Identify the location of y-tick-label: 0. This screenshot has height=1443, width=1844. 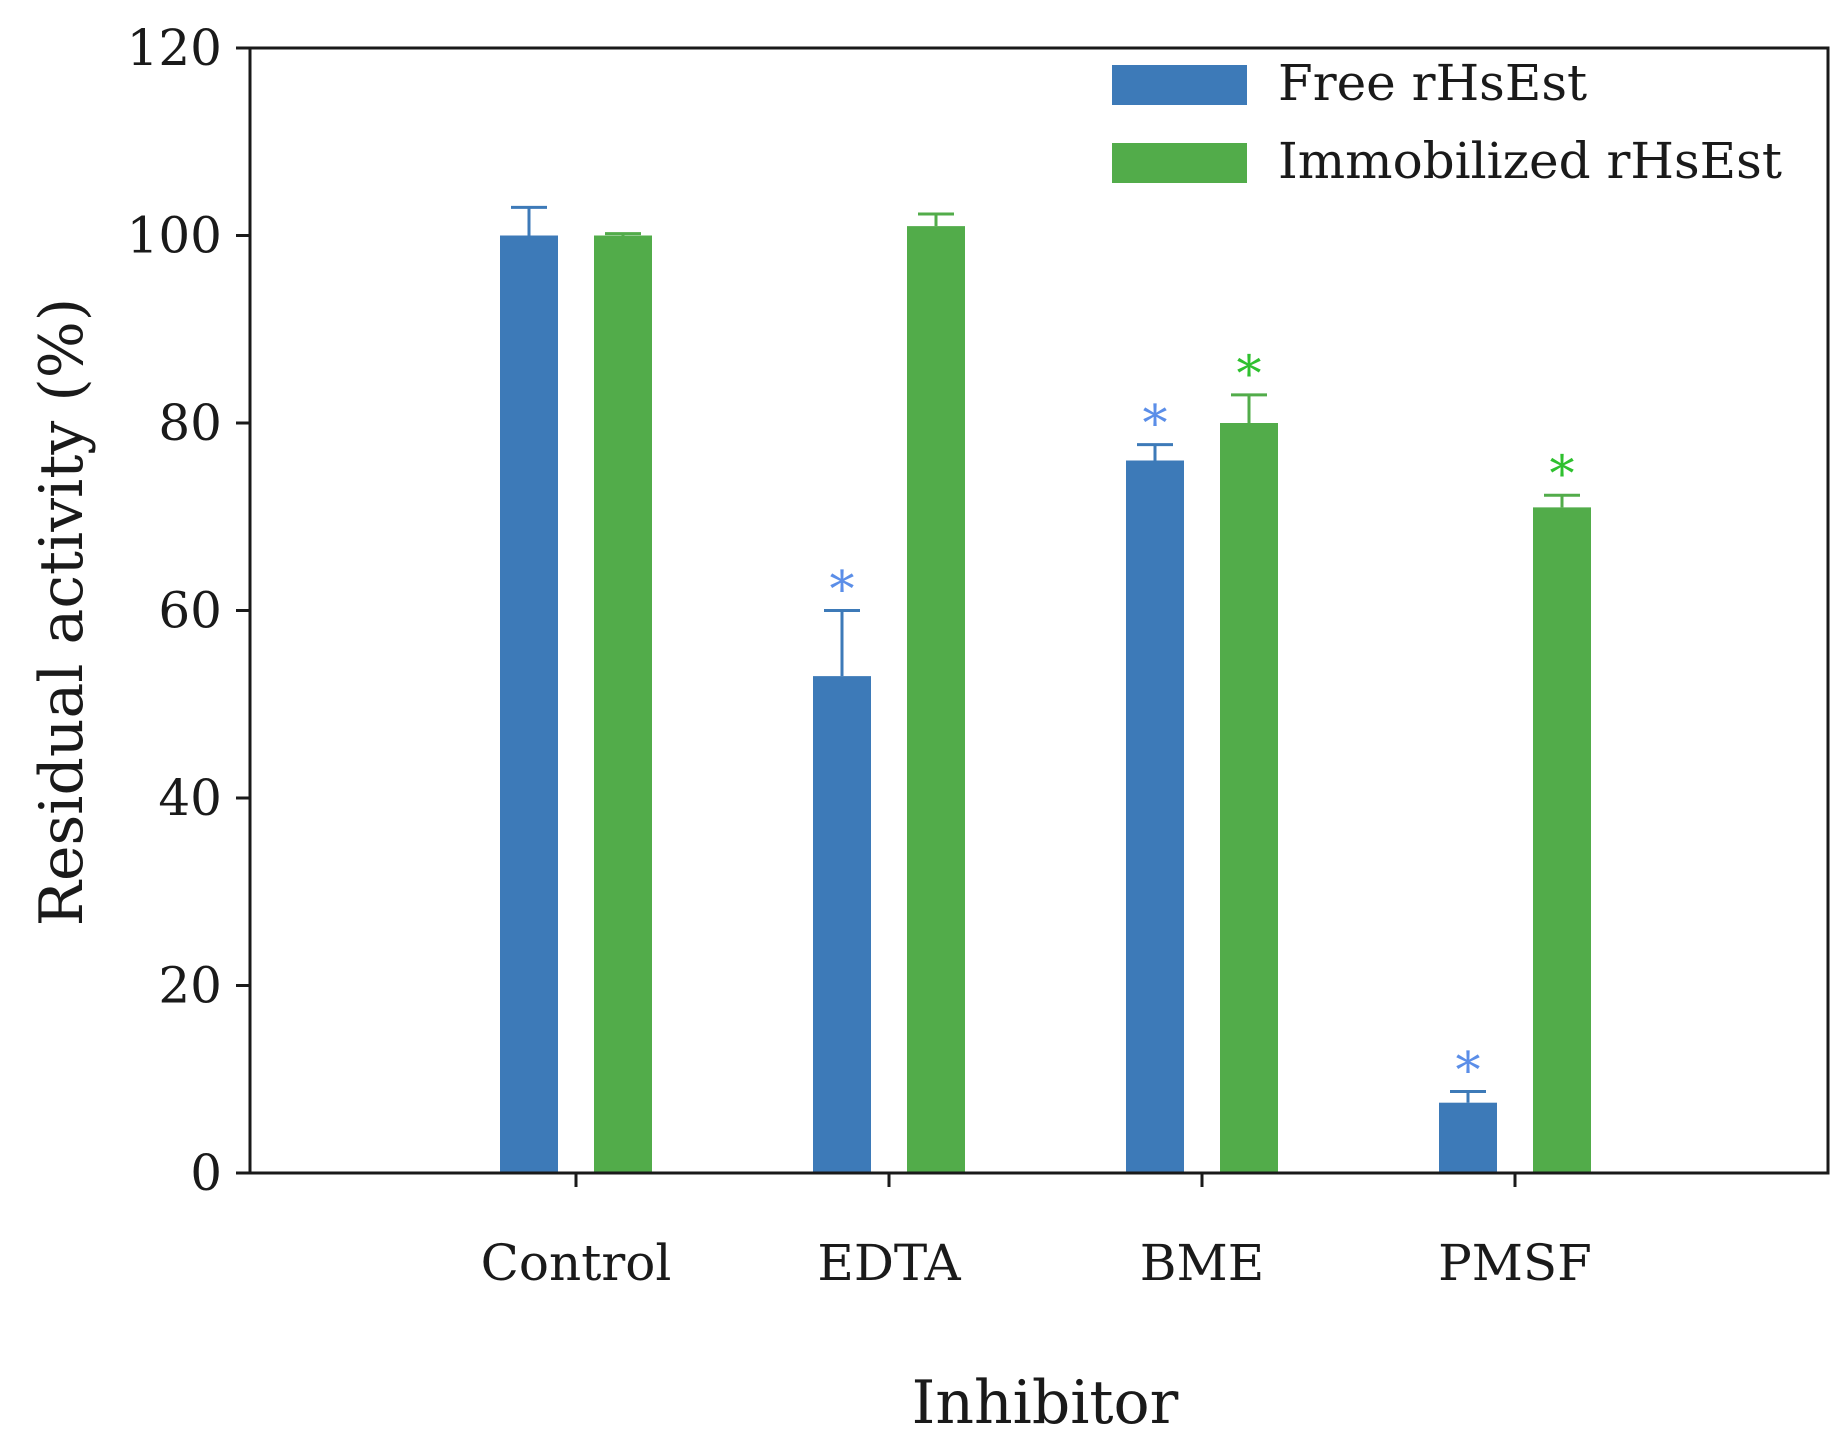
(206, 1173).